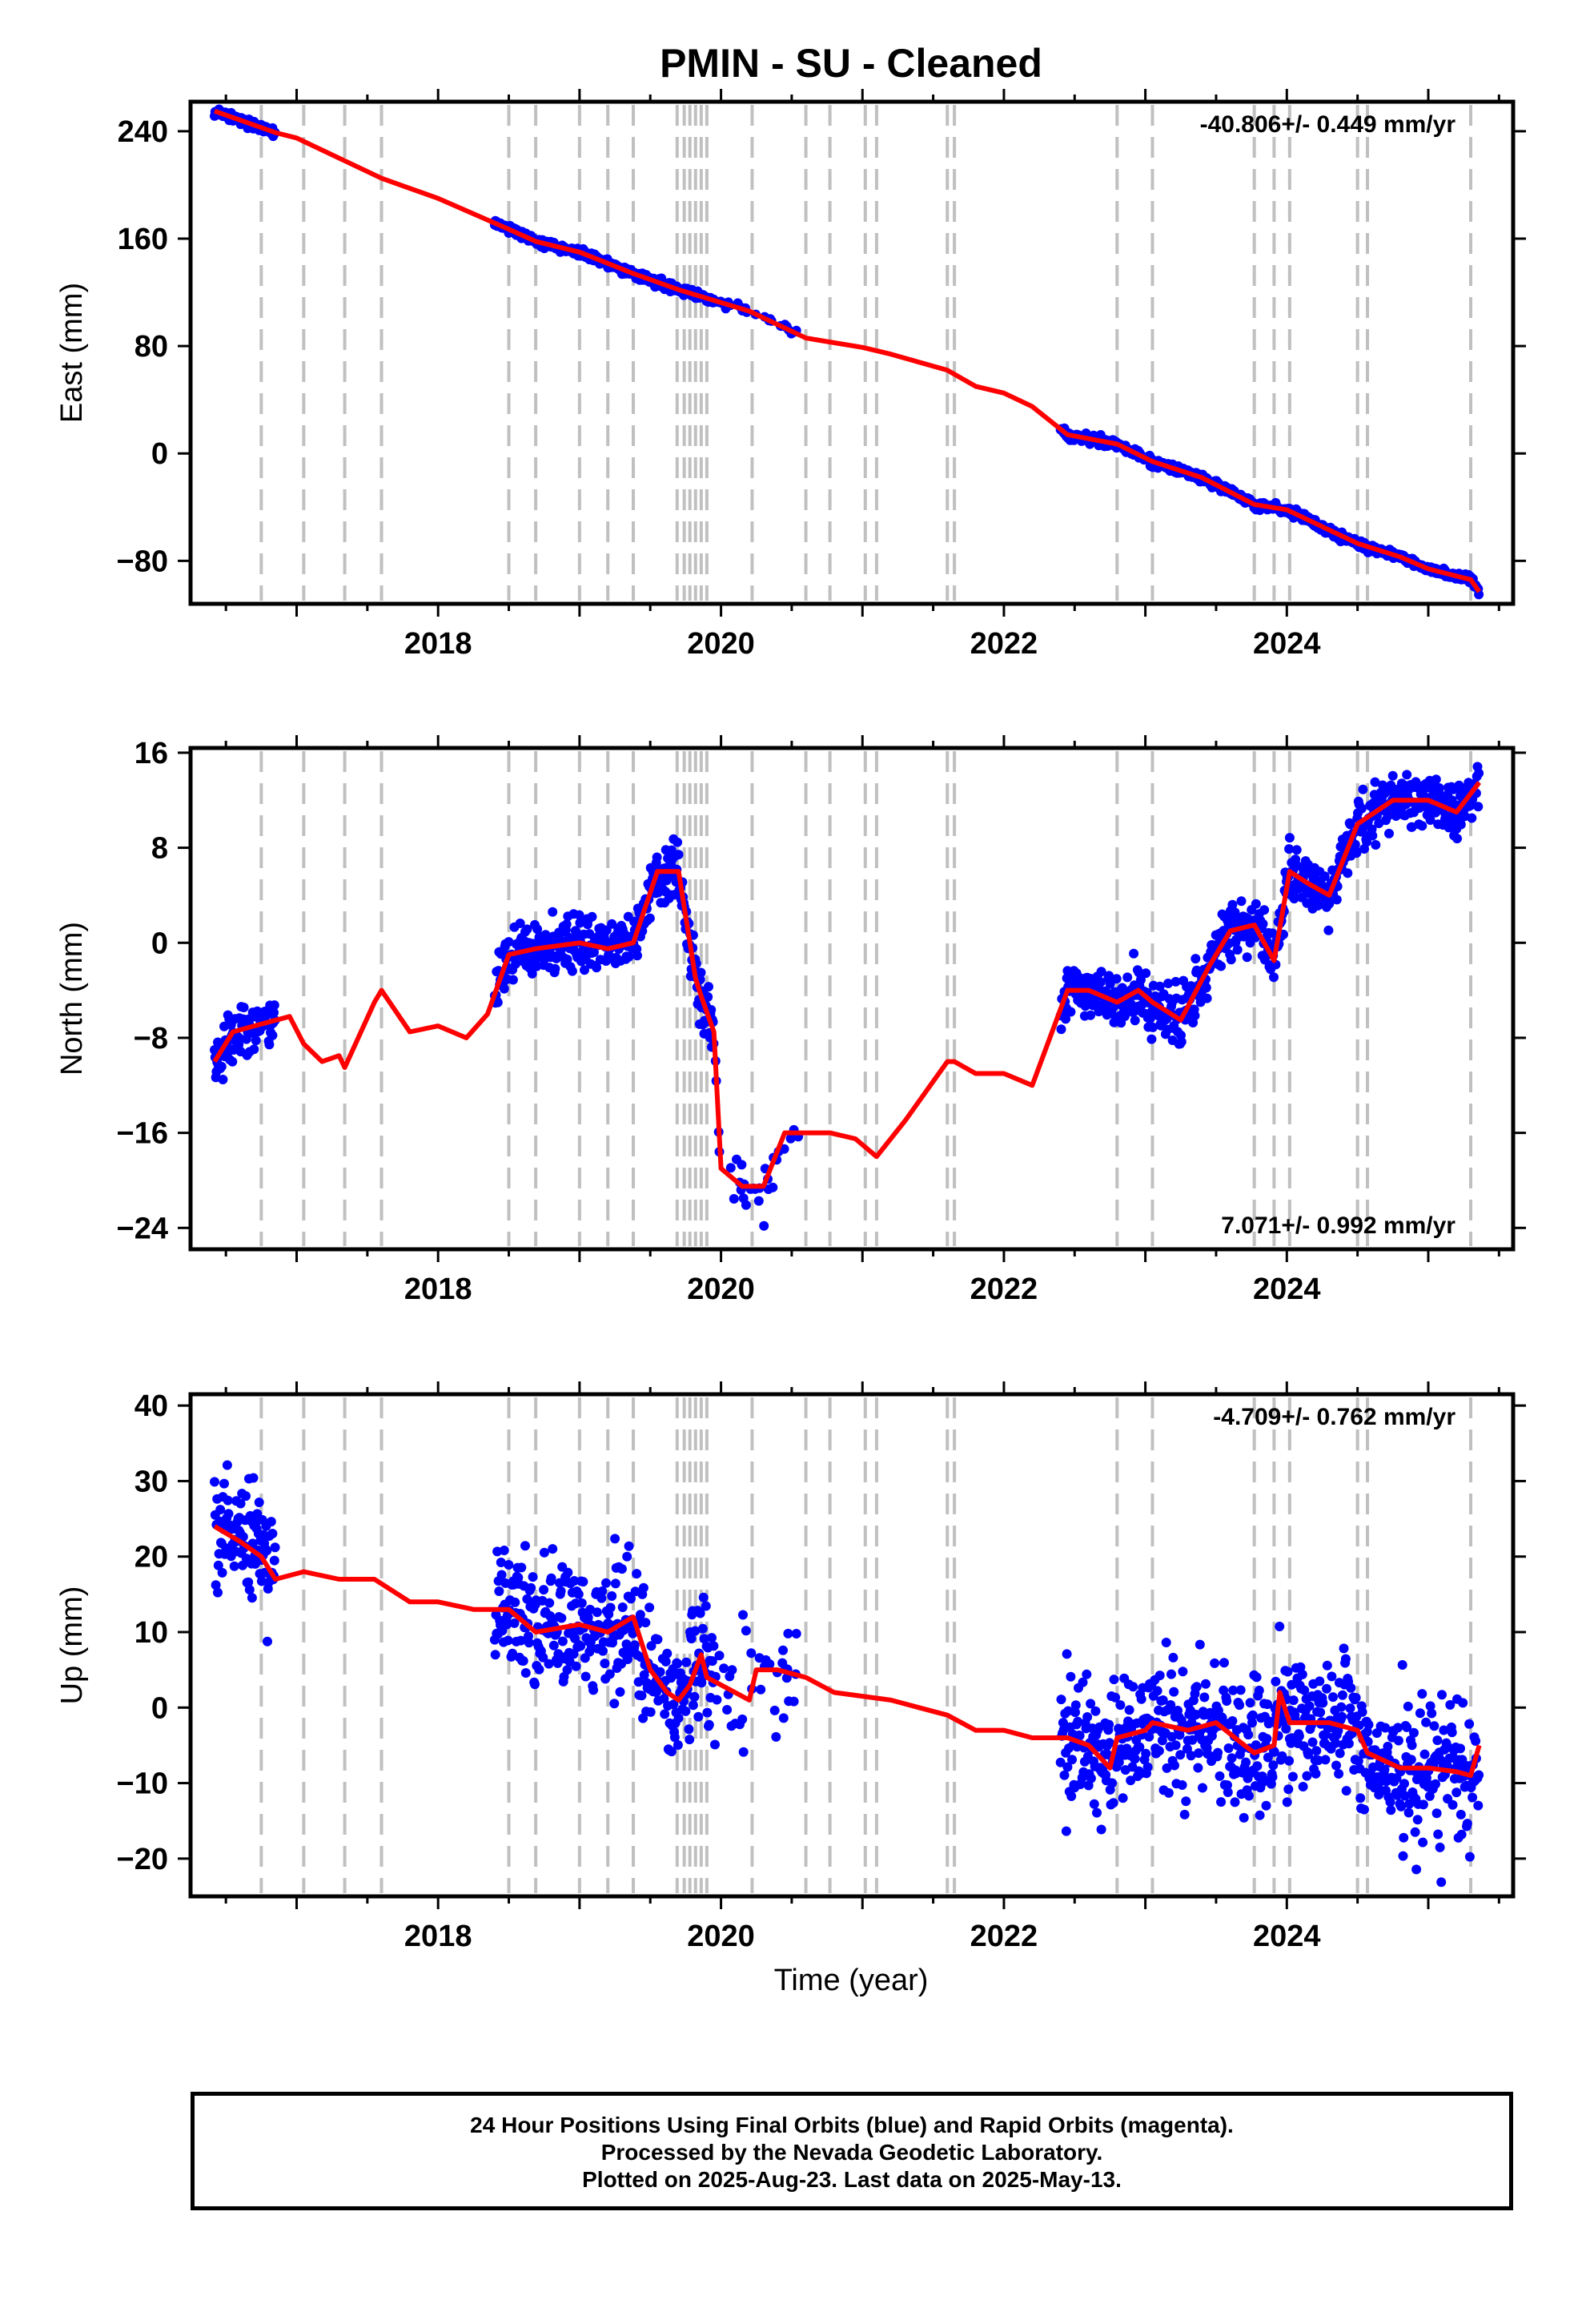  Describe the element at coordinates (143, 132) in the screenshot. I see `y-tick-label: 240` at that location.